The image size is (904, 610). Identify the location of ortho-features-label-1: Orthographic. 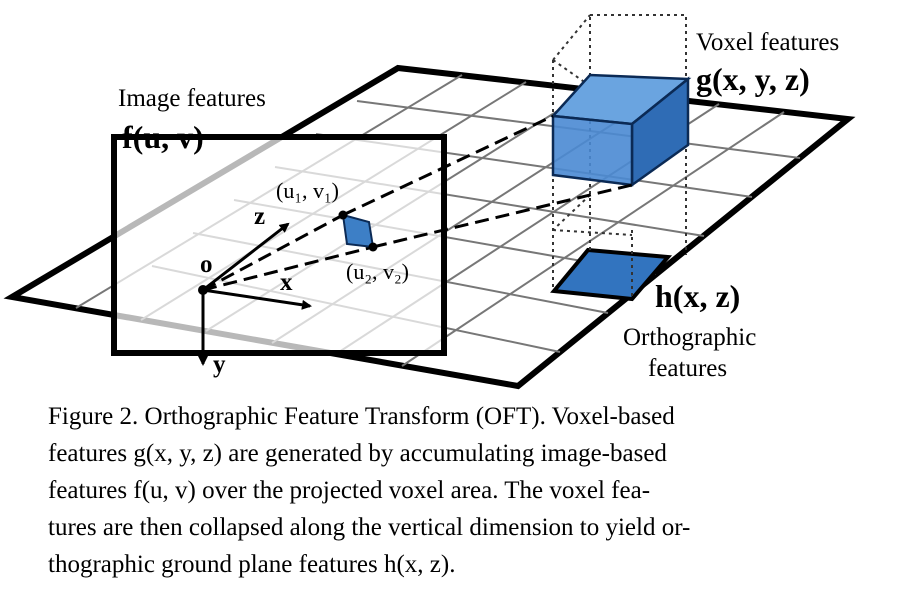
(689, 337).